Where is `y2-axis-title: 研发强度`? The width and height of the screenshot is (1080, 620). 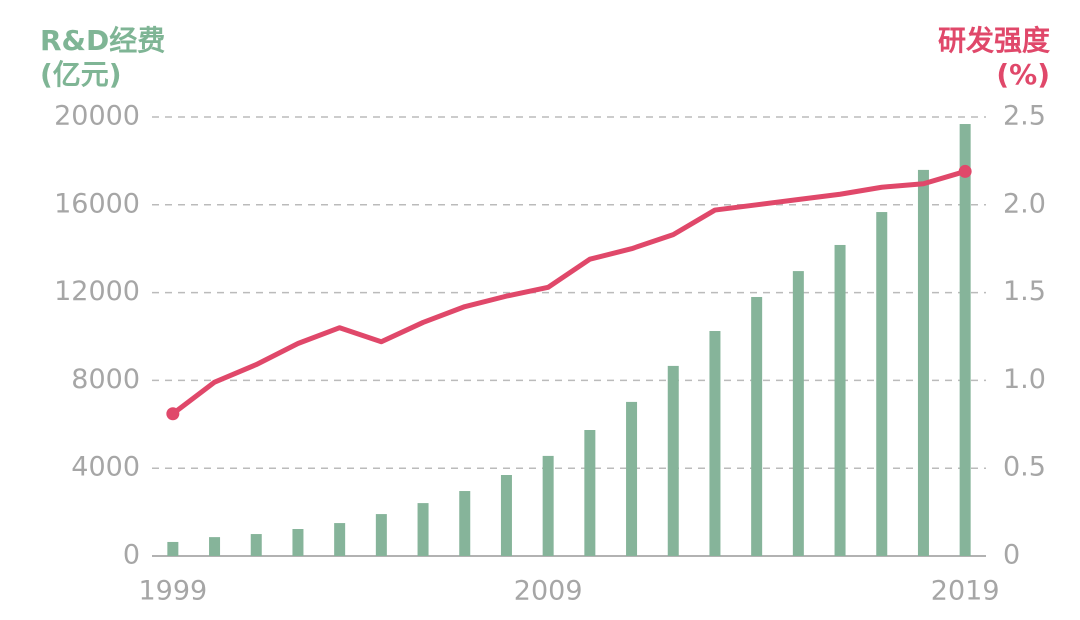
y2-axis-title: 研发强度 is located at coordinates (994, 40).